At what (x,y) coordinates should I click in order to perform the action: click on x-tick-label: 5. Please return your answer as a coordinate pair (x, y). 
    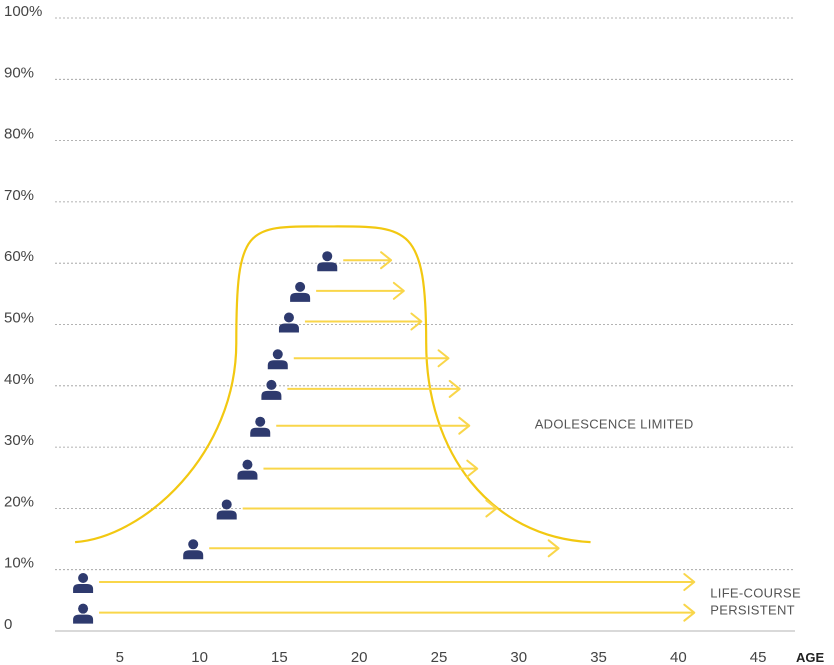
    Looking at the image, I should click on (120, 657).